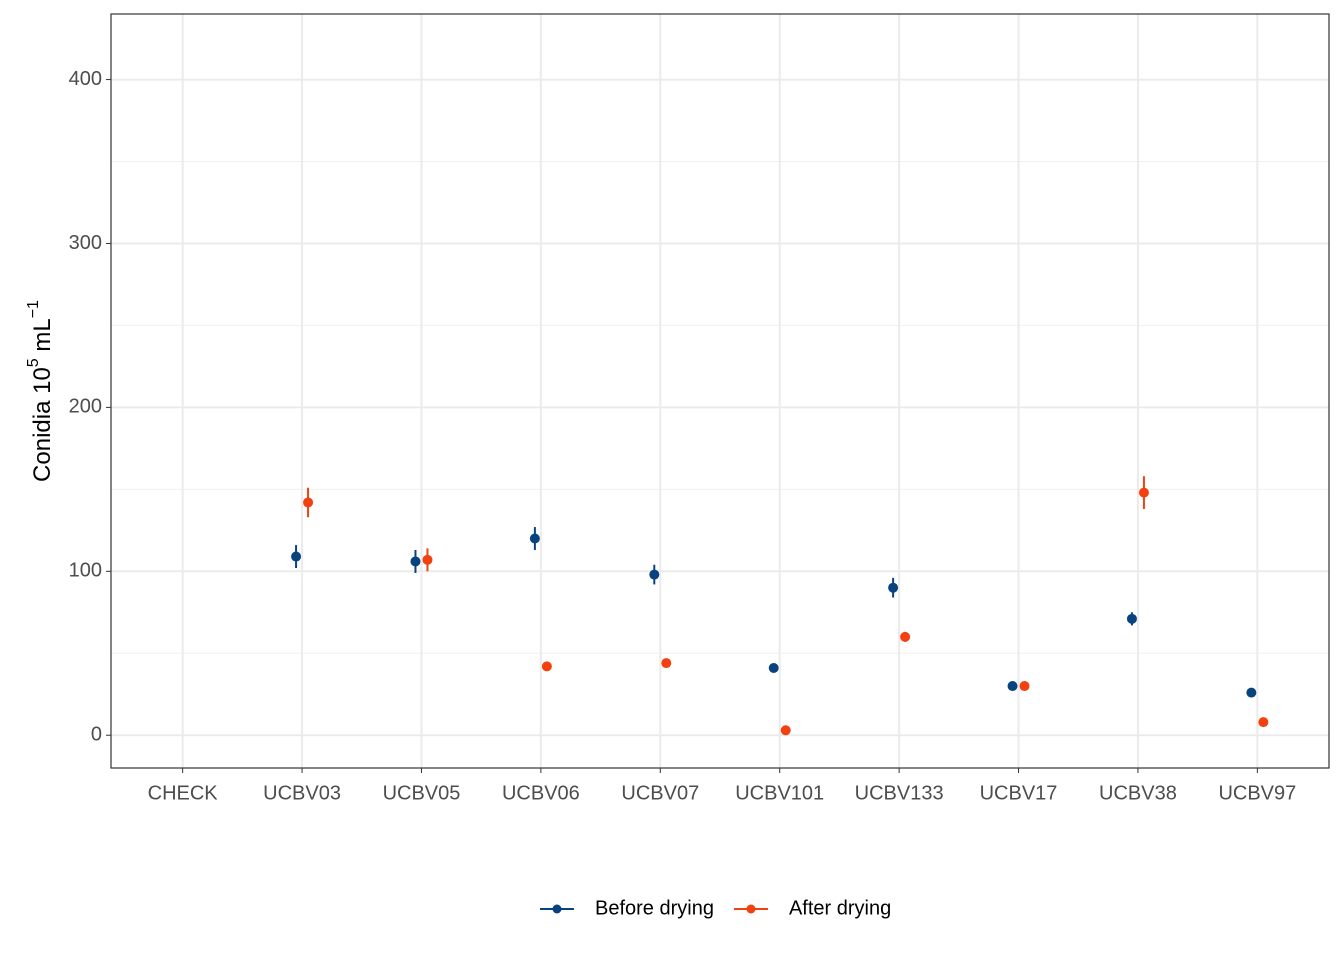  Describe the element at coordinates (42, 338) in the screenshot. I see `y-label-unit: mL` at that location.